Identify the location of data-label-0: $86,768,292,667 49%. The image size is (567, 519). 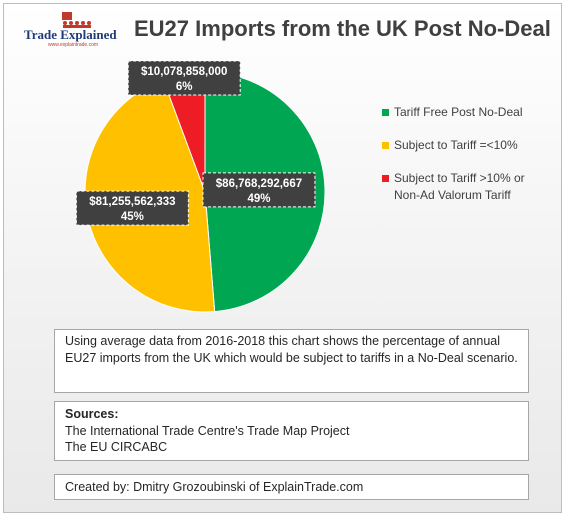
(259, 190).